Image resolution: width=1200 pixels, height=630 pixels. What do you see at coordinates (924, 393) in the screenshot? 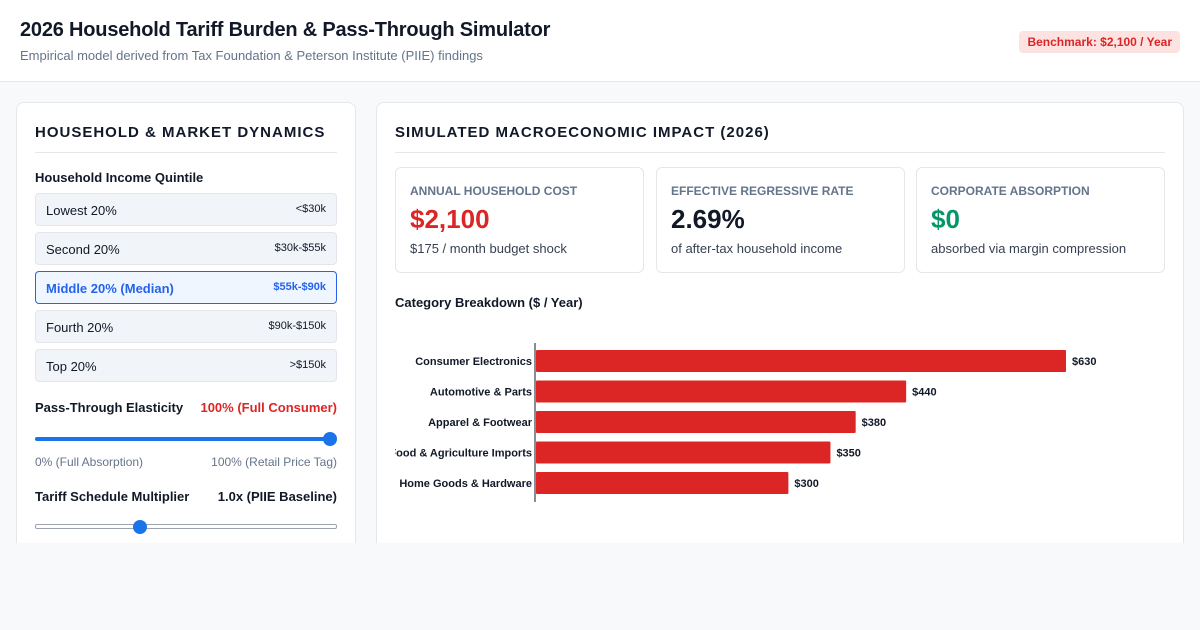
I see `chart-data-label: $440` at bounding box center [924, 393].